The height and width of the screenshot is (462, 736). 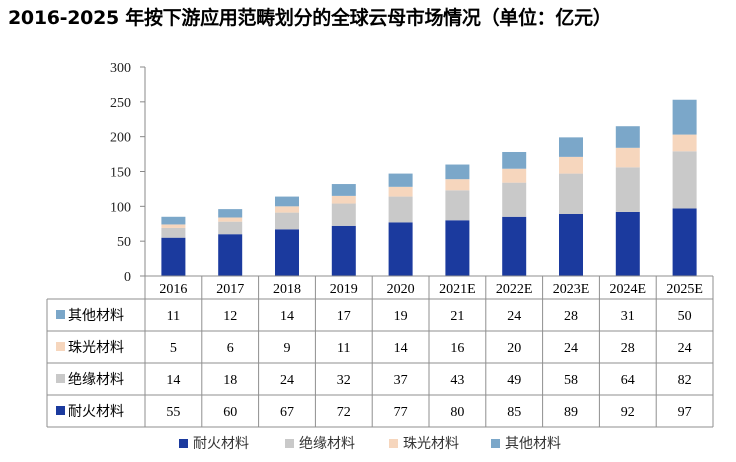 What do you see at coordinates (344, 412) in the screenshot?
I see `table-cell-value: 72` at bounding box center [344, 412].